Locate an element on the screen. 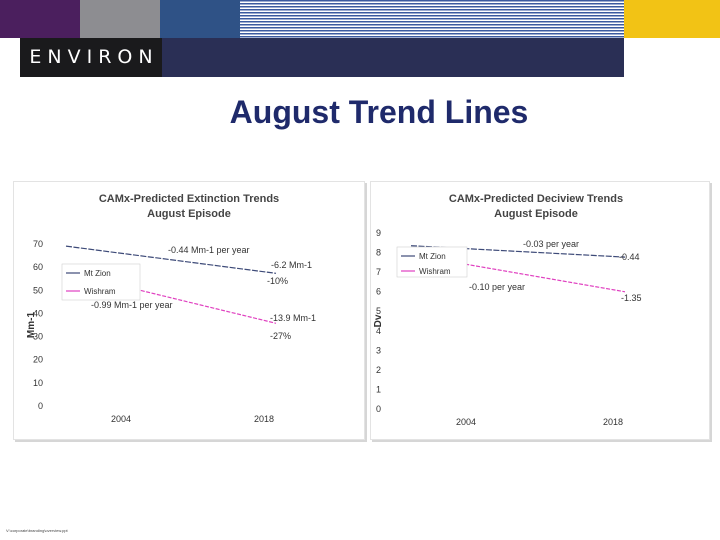  y-tick-label: 50 is located at coordinates (38, 290).